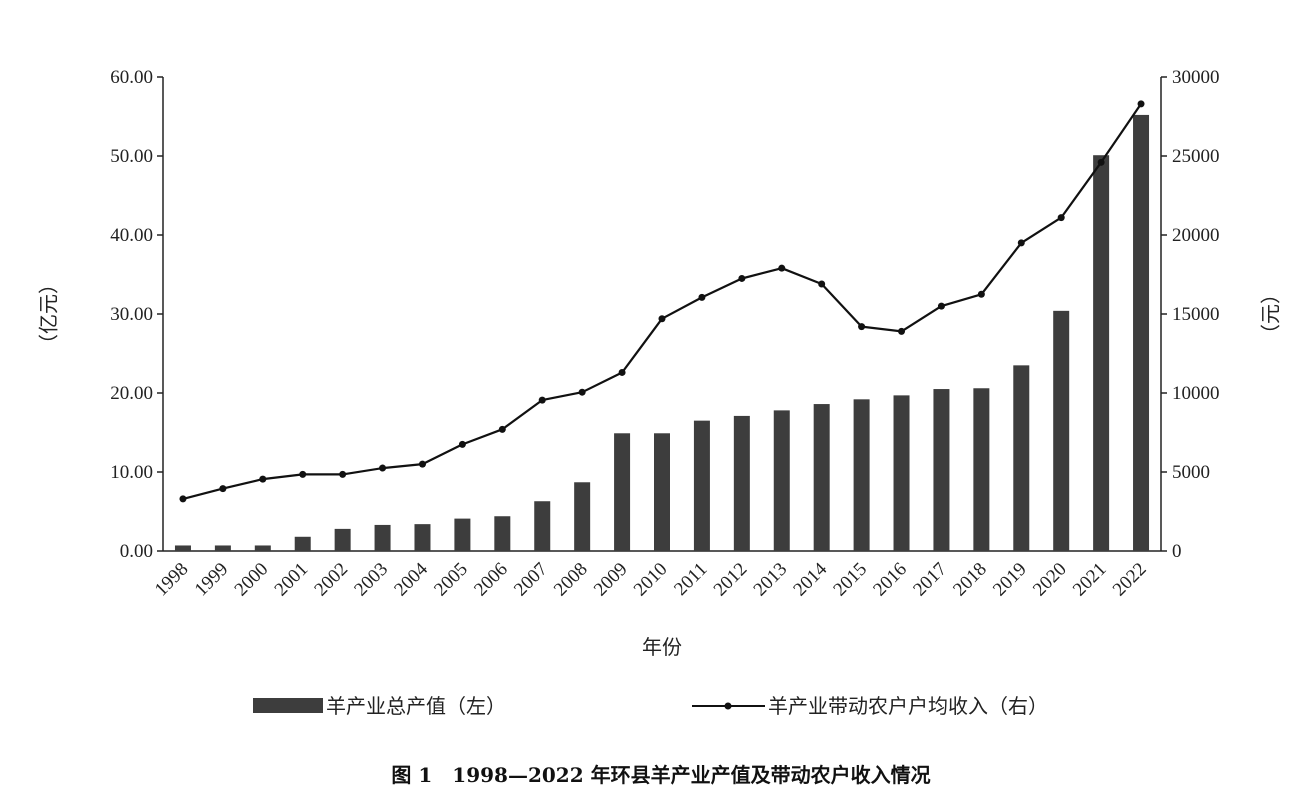 This screenshot has width=1300, height=811. I want to click on x-tick-label: 2016, so click(890, 580).